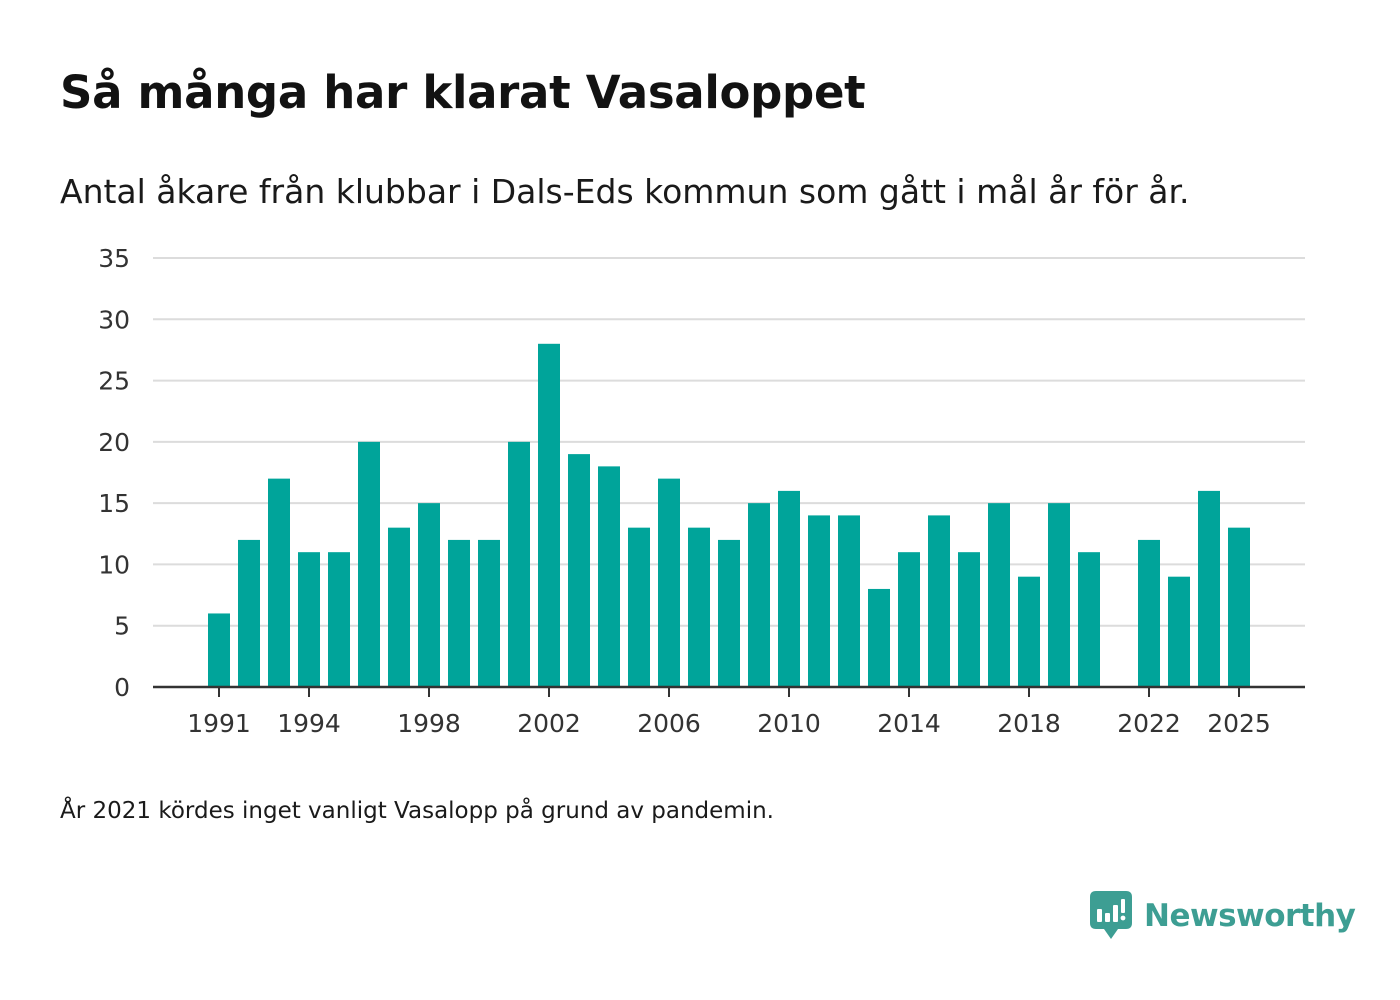  I want to click on bar-2025, so click(1239, 607).